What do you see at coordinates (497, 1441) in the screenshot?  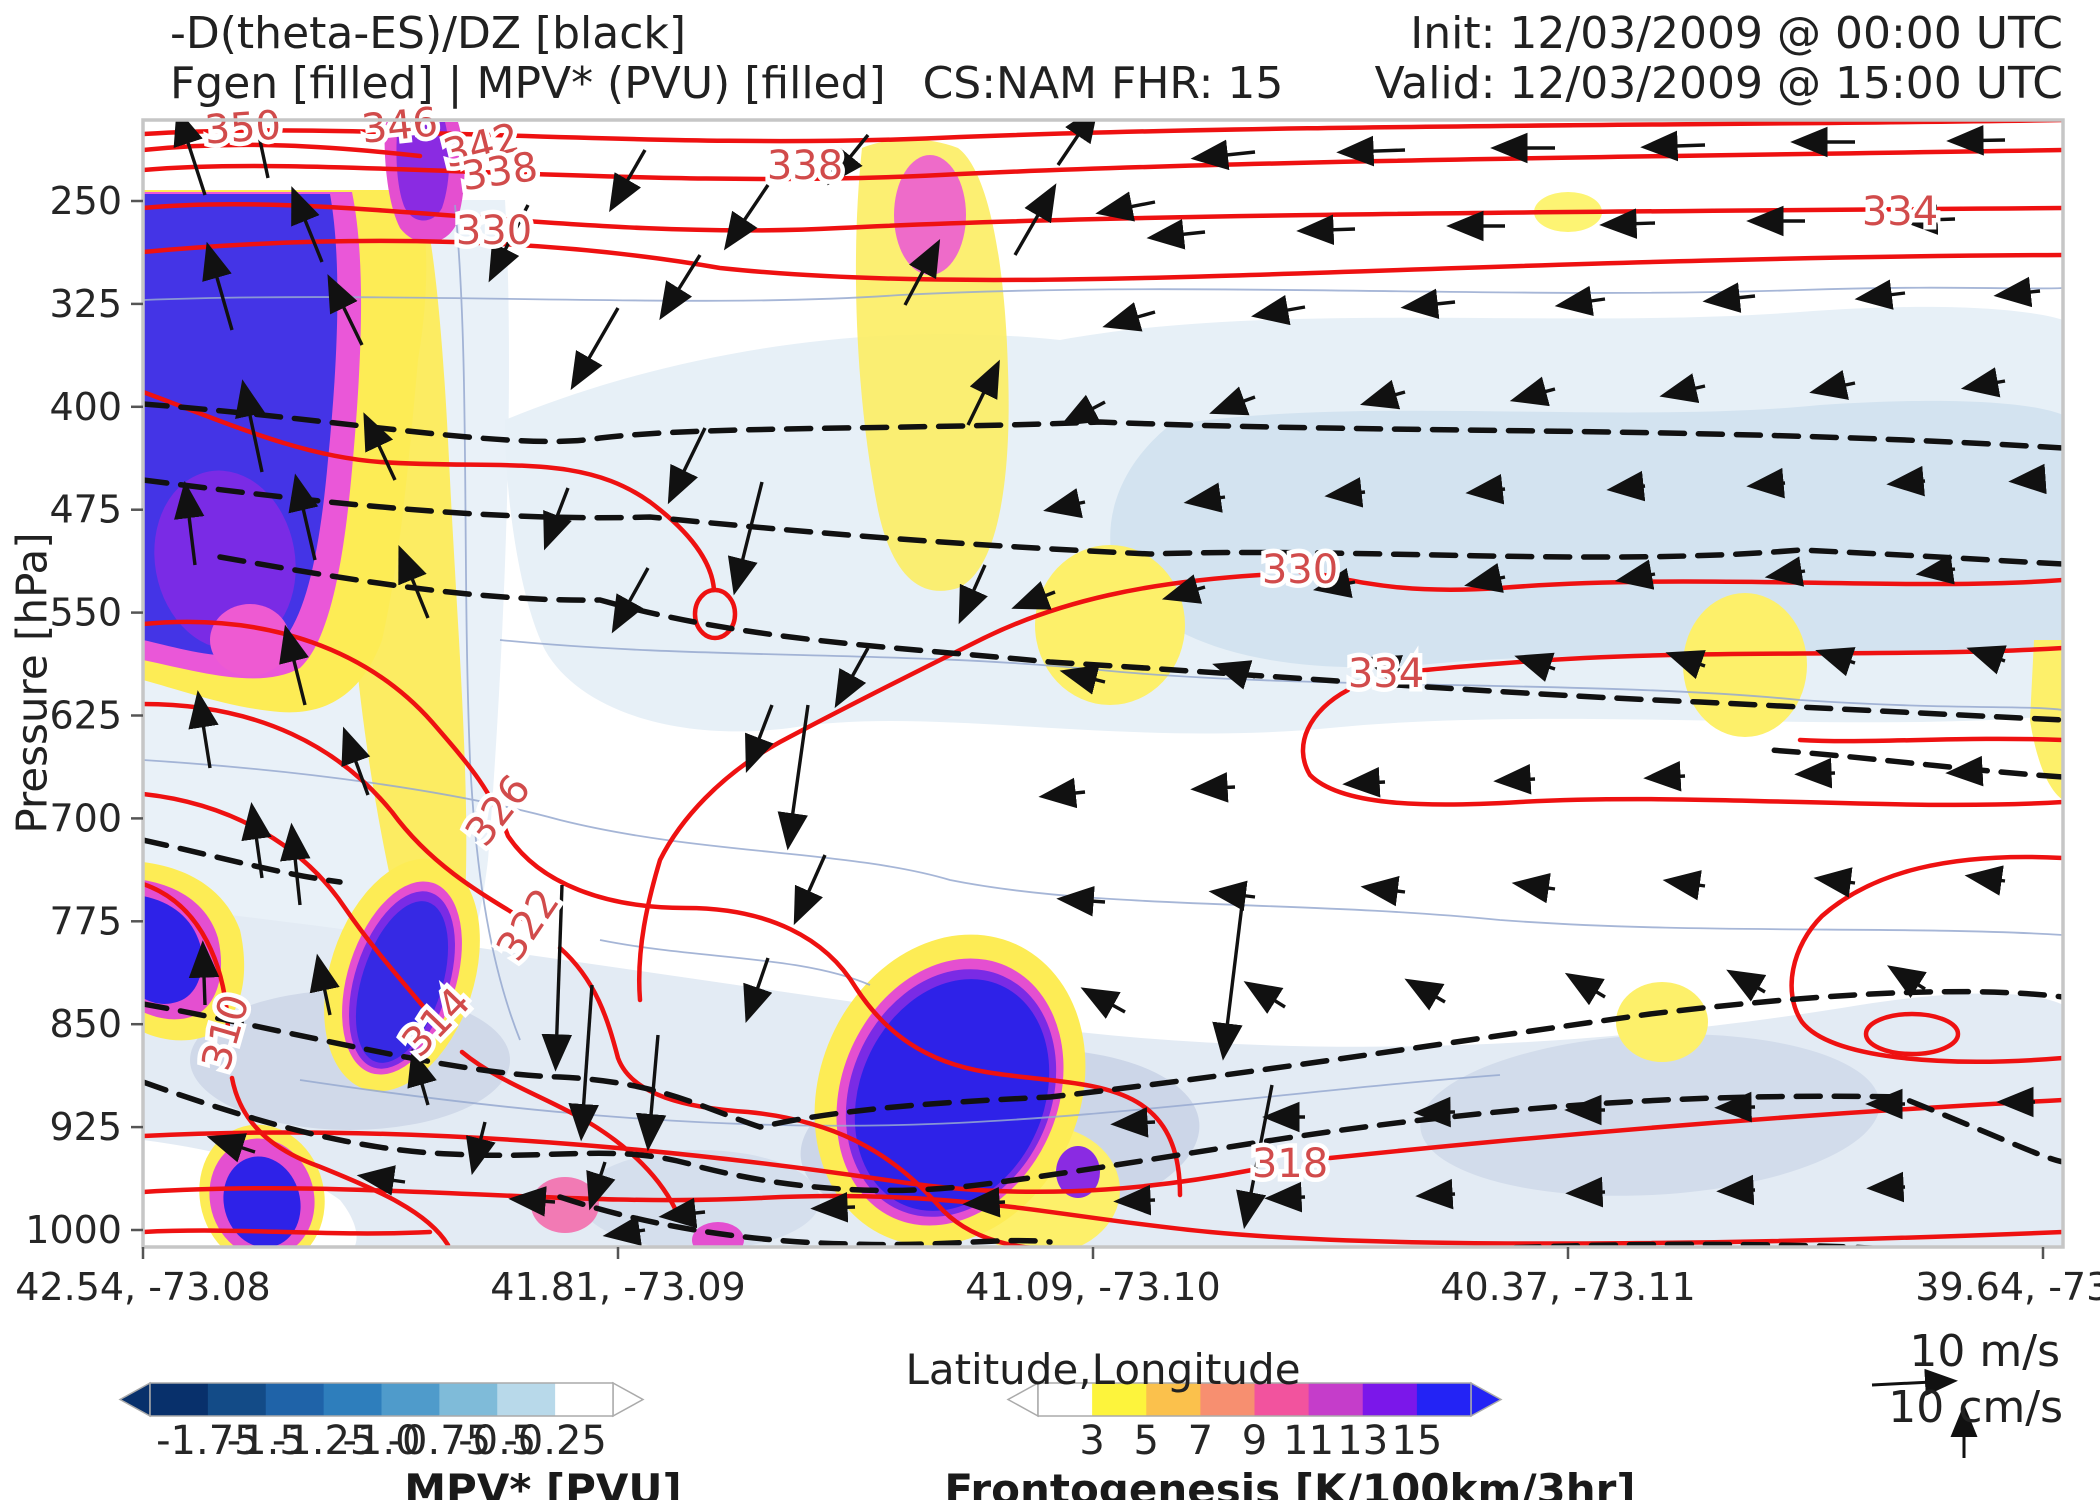 I see `colorbar-tick-label: -0.5` at bounding box center [497, 1441].